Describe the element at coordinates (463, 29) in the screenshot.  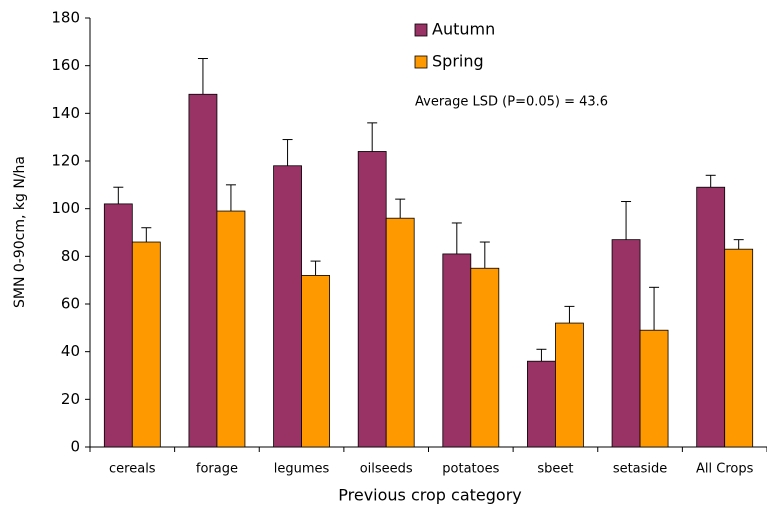
I see `legend-label: Autumn` at that location.